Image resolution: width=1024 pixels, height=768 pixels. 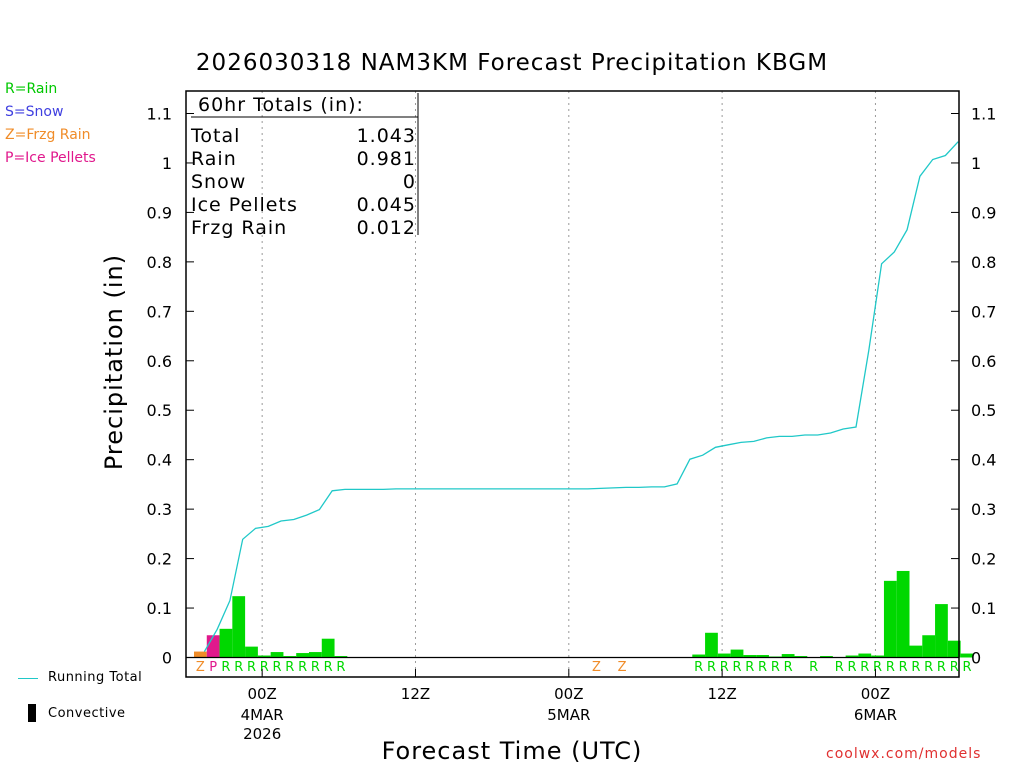 What do you see at coordinates (409, 182) in the screenshot?
I see `totals-row-value: 0` at bounding box center [409, 182].